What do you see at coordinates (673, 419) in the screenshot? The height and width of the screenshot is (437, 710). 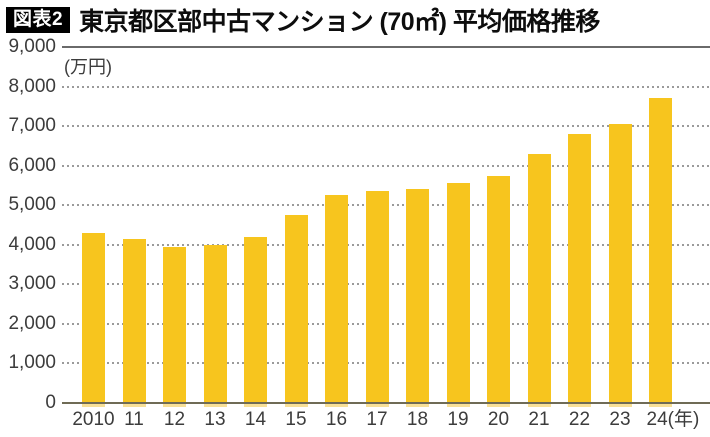 I see `x-axis-label: 24(年)` at bounding box center [673, 419].